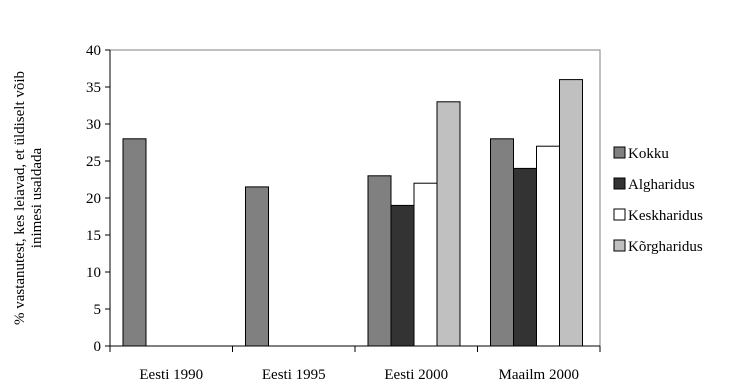 Image resolution: width=753 pixels, height=385 pixels. Describe the element at coordinates (661, 185) in the screenshot. I see `legend-label: Algharidus` at that location.